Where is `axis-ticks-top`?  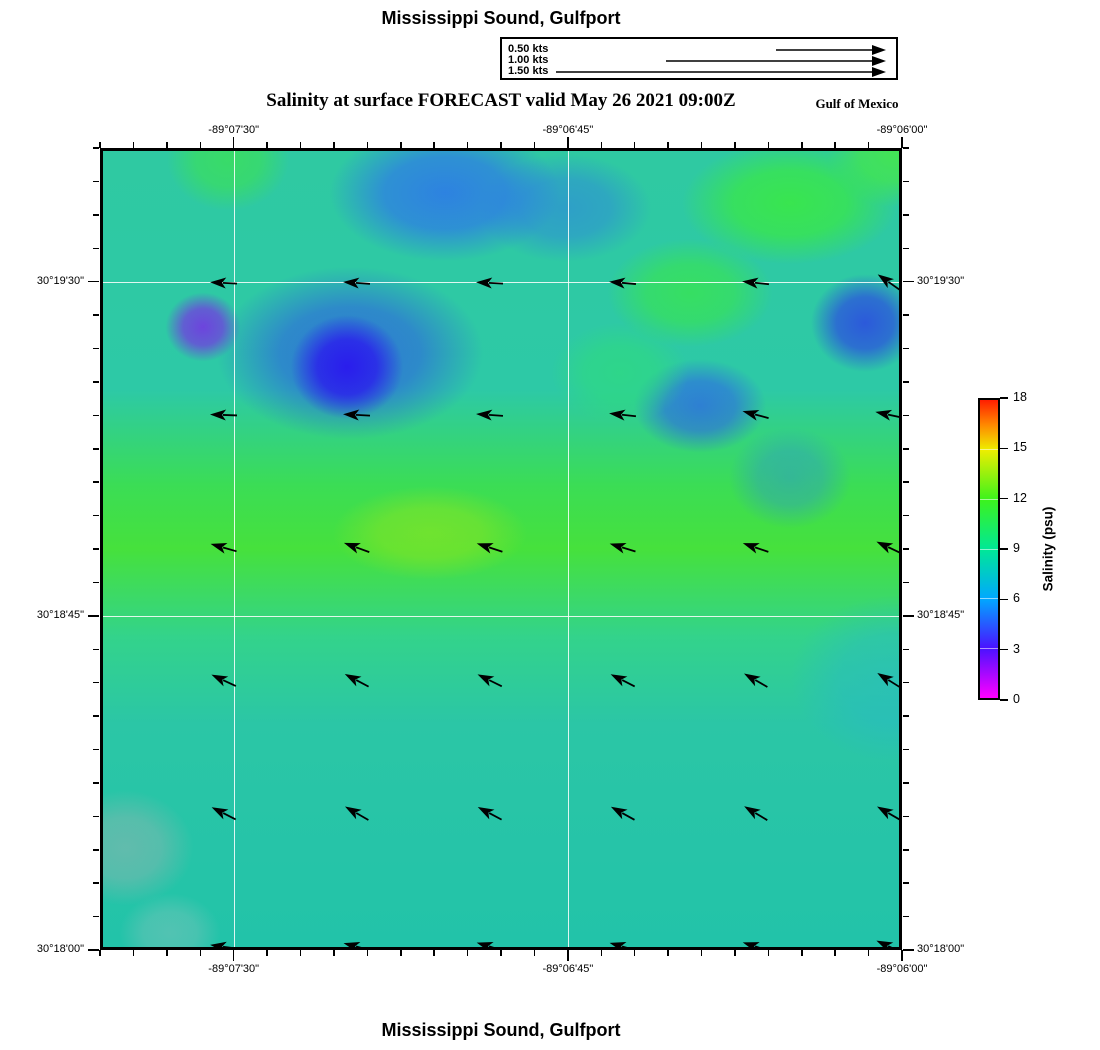 axis-ticks-top is located at coordinates (501, 142).